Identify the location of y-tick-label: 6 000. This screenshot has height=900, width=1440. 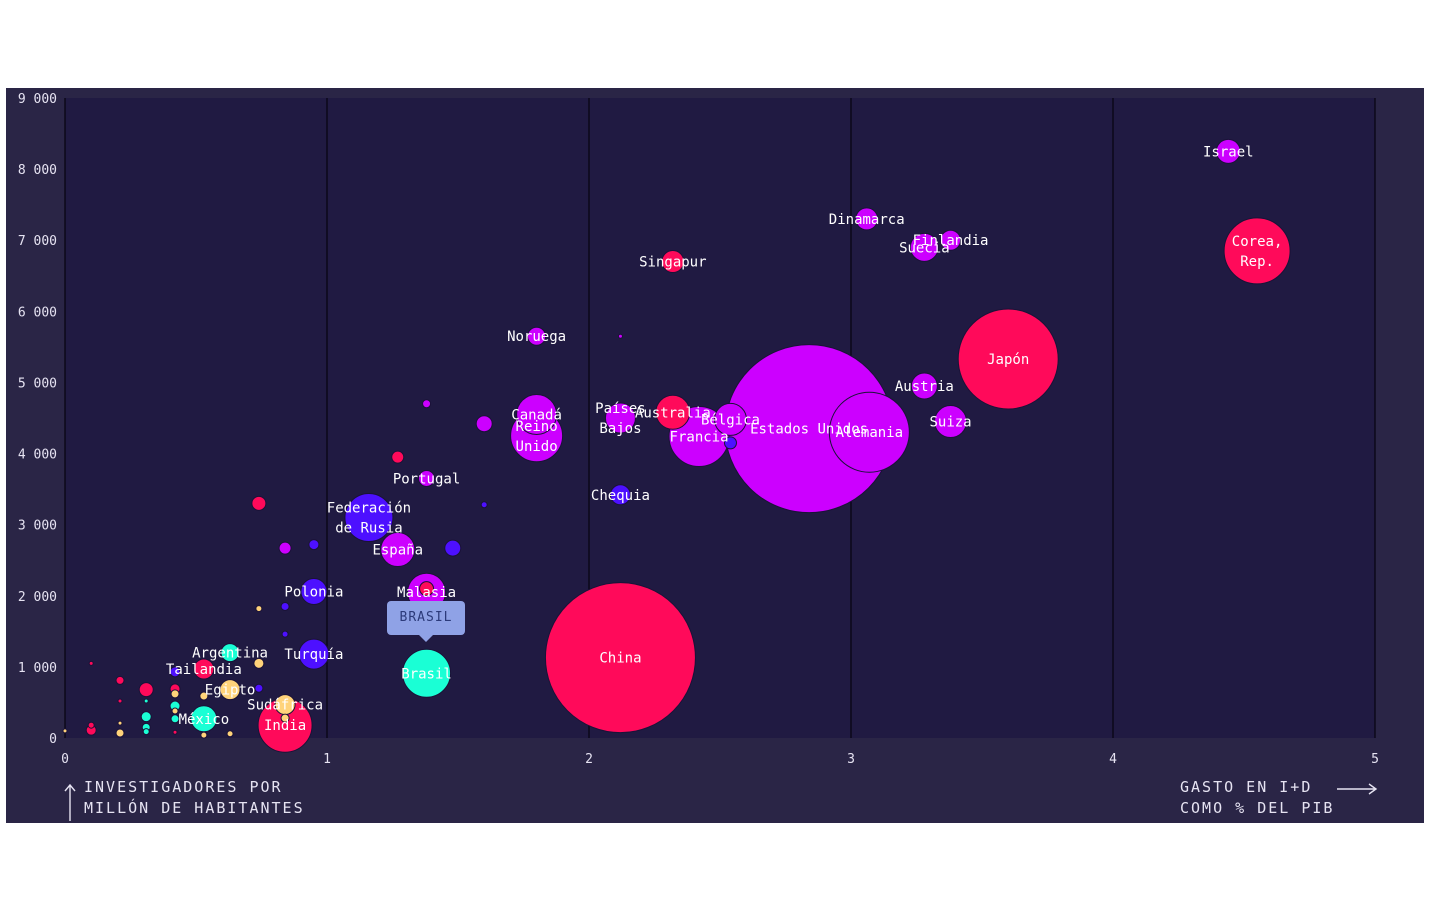
(37, 312).